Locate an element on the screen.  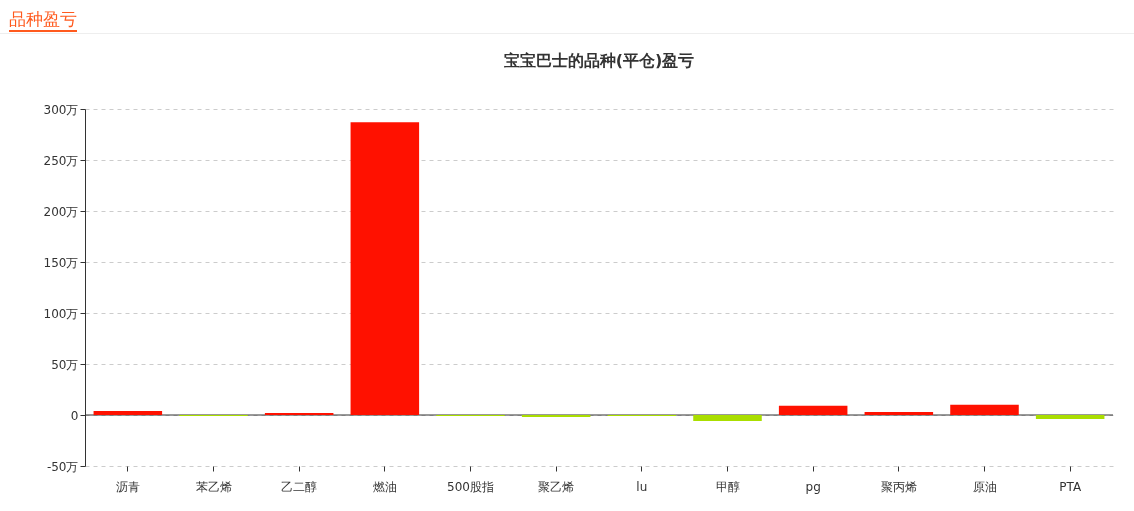
y-tick-label: 0 is located at coordinates (74, 415).